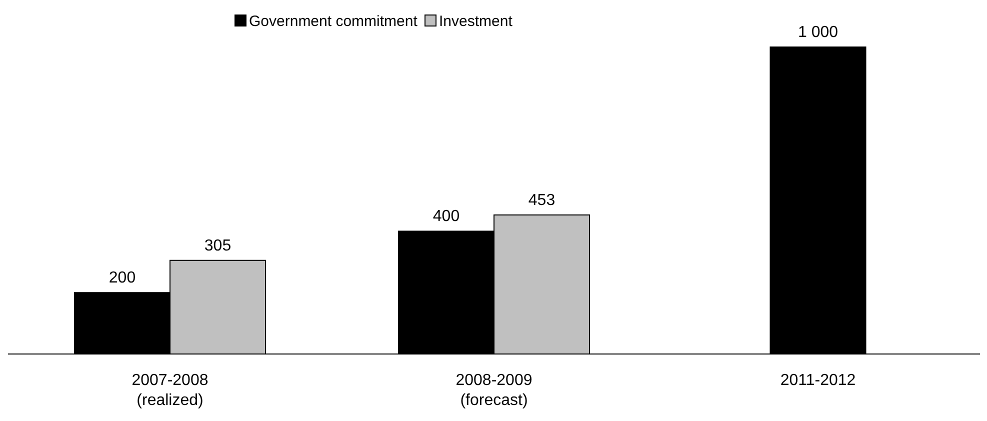  What do you see at coordinates (170, 390) in the screenshot?
I see `x-tick-label: 2007-2008 (realized)` at bounding box center [170, 390].